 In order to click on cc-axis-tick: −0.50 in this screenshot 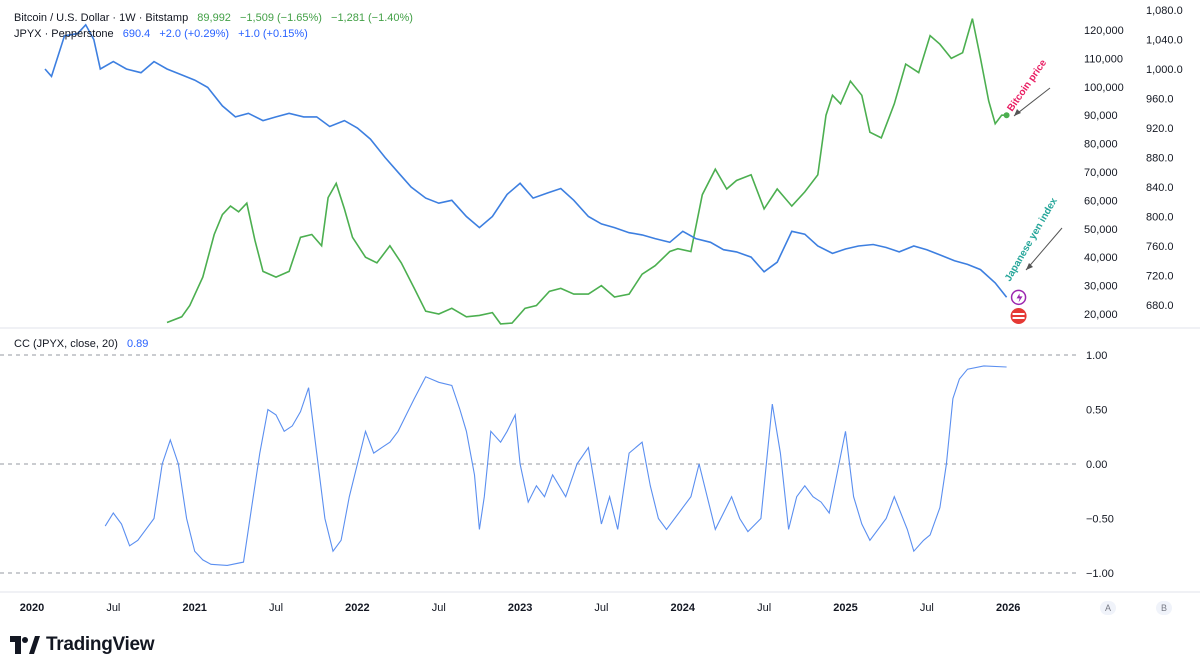, I will do `click(1100, 520)`.